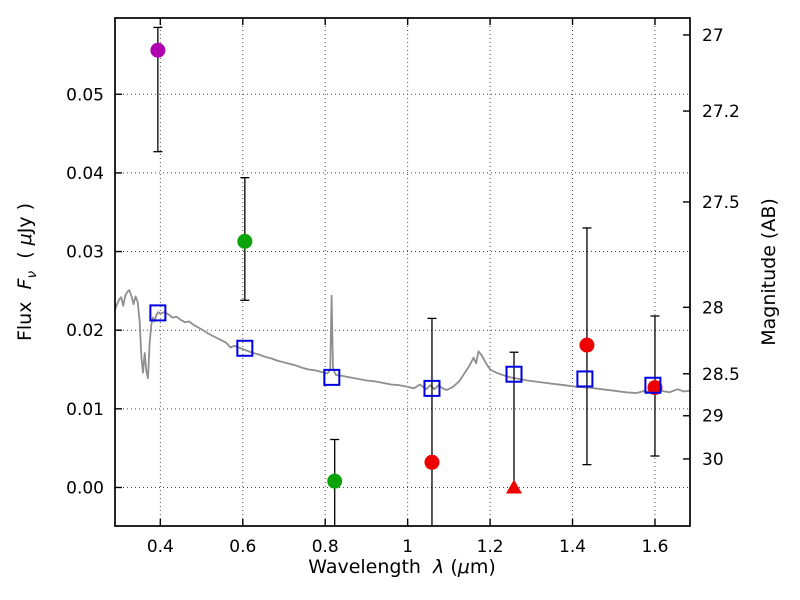  What do you see at coordinates (242, 547) in the screenshot?
I see `x-tick-label: 0.6` at bounding box center [242, 547].